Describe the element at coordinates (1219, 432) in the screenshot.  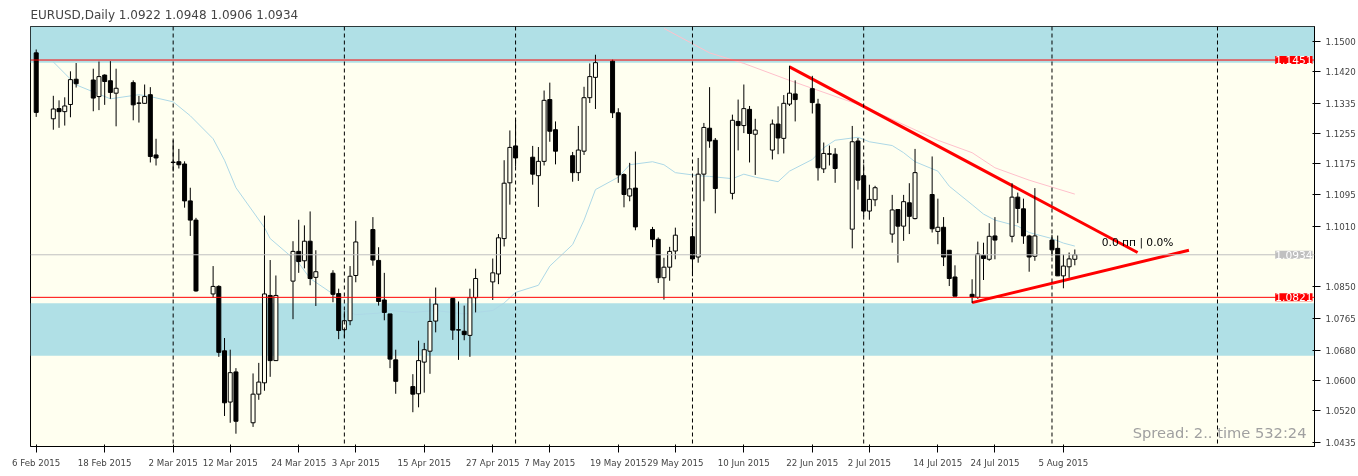
I see `annotation: Spread: 2.. time 532:24` at that location.